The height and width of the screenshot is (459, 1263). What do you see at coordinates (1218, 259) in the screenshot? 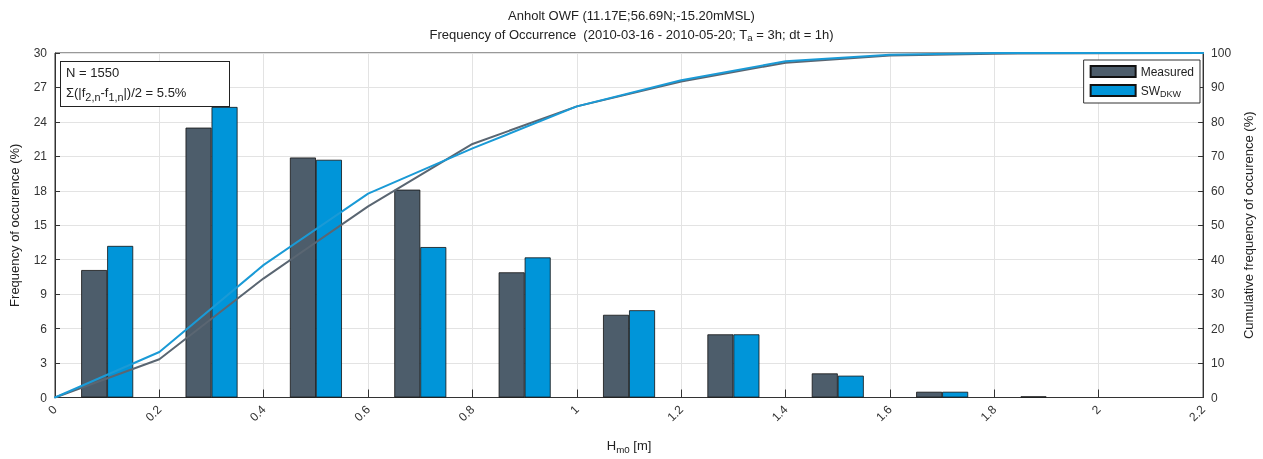
I see `y2-tick-label: 40` at bounding box center [1218, 259].